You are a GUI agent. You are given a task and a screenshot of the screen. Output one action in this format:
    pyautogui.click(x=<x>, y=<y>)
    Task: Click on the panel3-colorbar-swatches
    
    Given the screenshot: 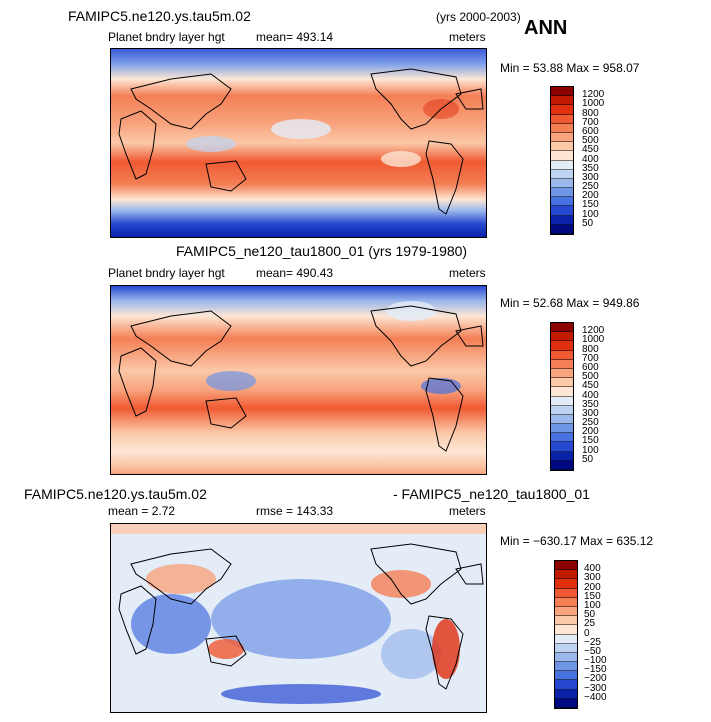 What is the action you would take?
    pyautogui.click(x=566, y=634)
    